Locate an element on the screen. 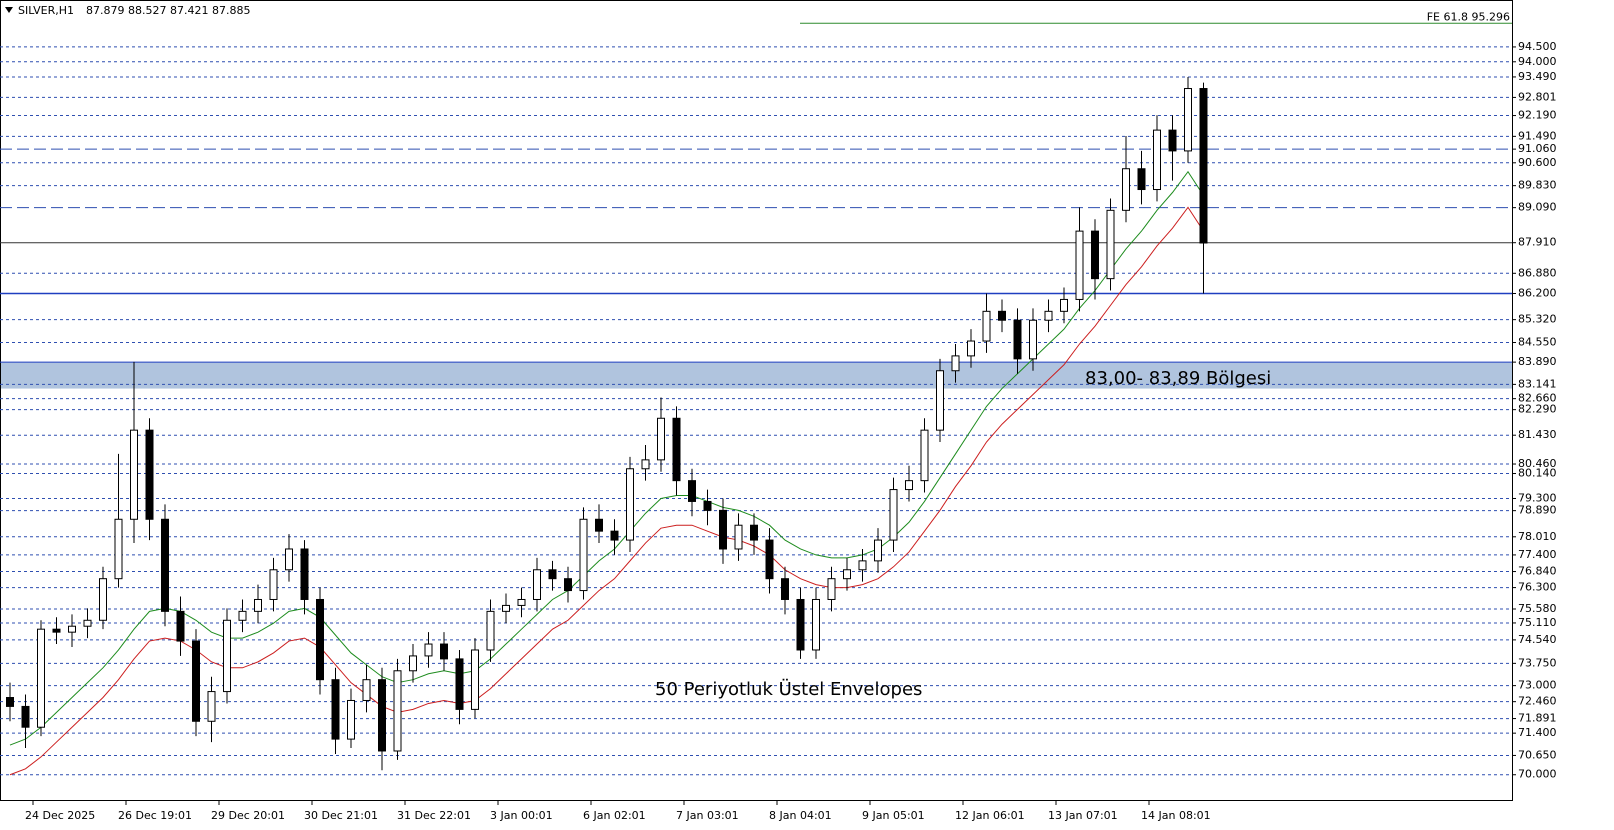 The image size is (1614, 830). y-tick-label: 78.010 is located at coordinates (1537, 536).